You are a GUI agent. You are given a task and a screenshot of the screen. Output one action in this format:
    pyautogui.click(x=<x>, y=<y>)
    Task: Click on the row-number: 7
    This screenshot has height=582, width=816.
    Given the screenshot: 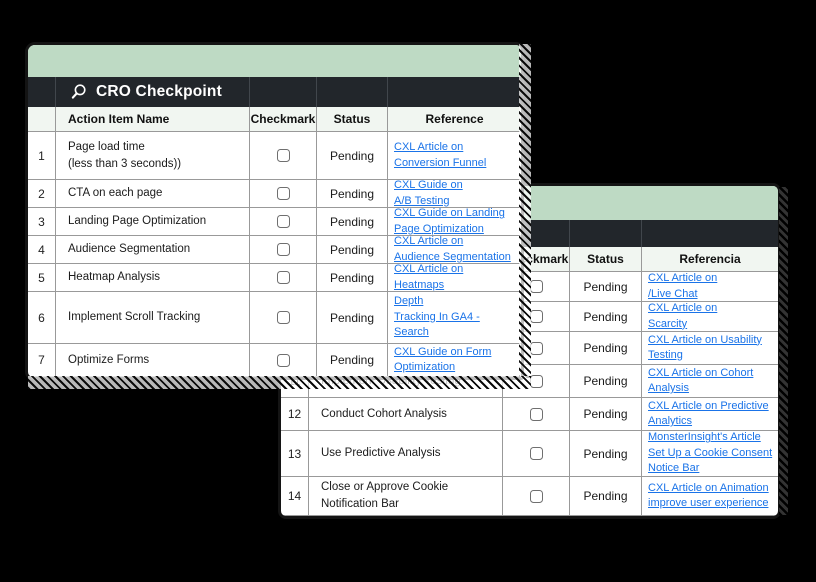 What is the action you would take?
    pyautogui.click(x=42, y=360)
    